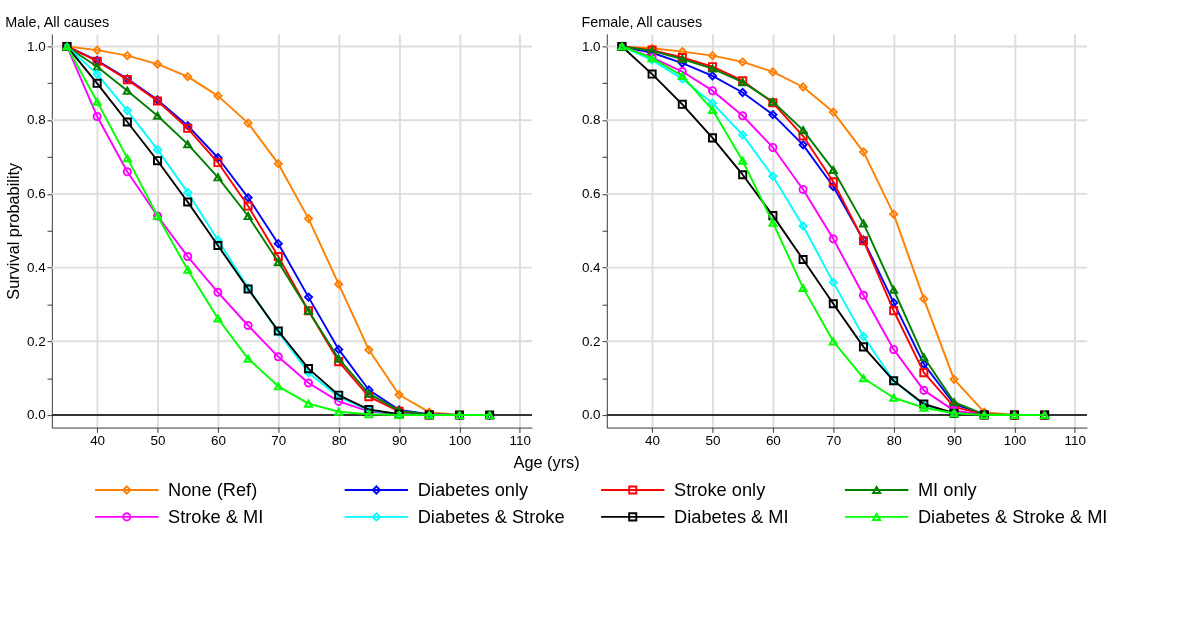  I want to click on x-axis-title: Age (yrs), so click(546, 461).